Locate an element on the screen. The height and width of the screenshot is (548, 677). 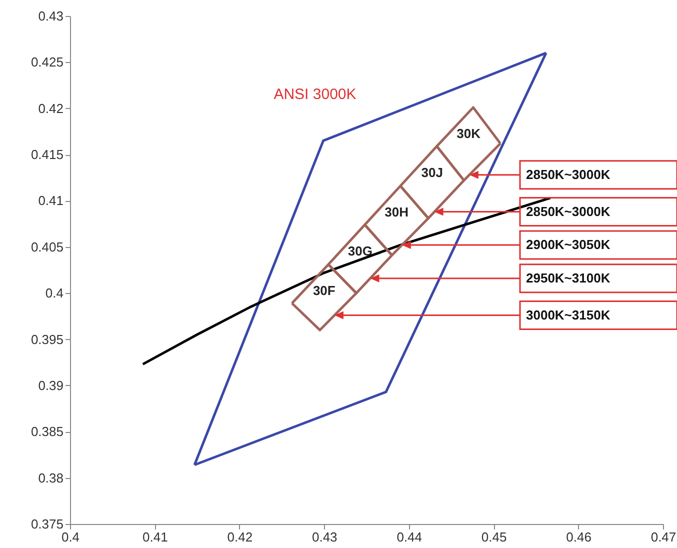
annotation: 2900K~3050K is located at coordinates (568, 244).